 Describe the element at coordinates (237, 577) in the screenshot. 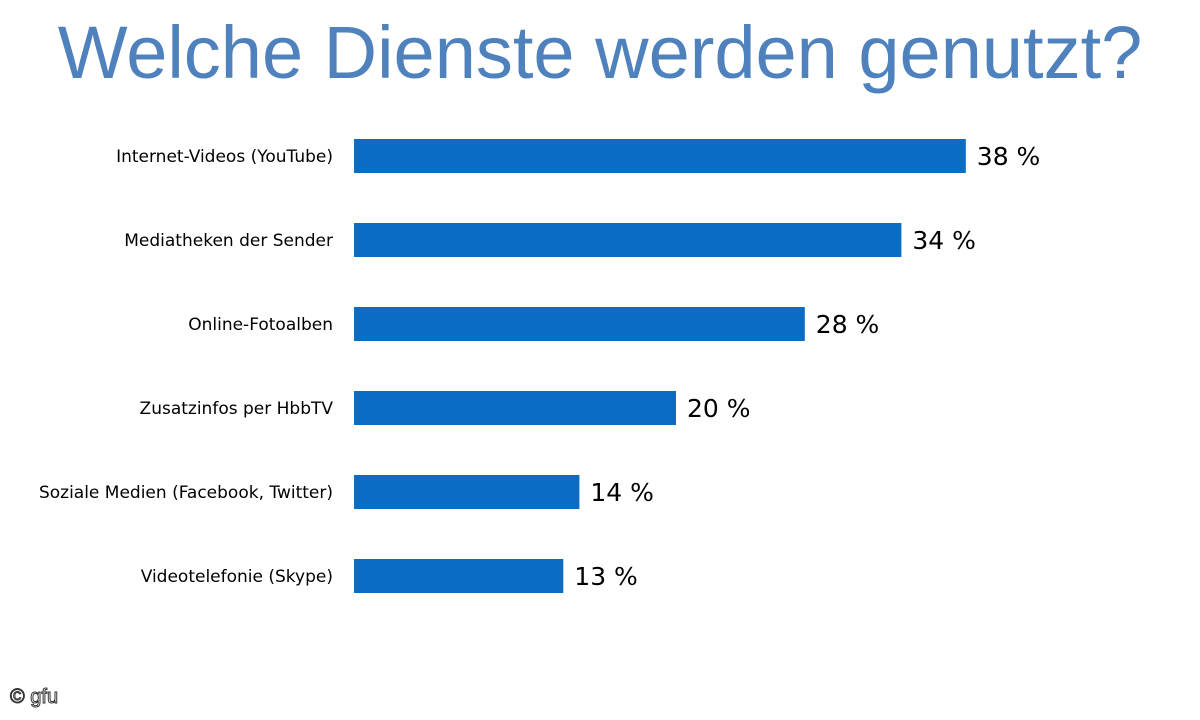

I see `category-label: Videotelefonie (Skype)` at that location.